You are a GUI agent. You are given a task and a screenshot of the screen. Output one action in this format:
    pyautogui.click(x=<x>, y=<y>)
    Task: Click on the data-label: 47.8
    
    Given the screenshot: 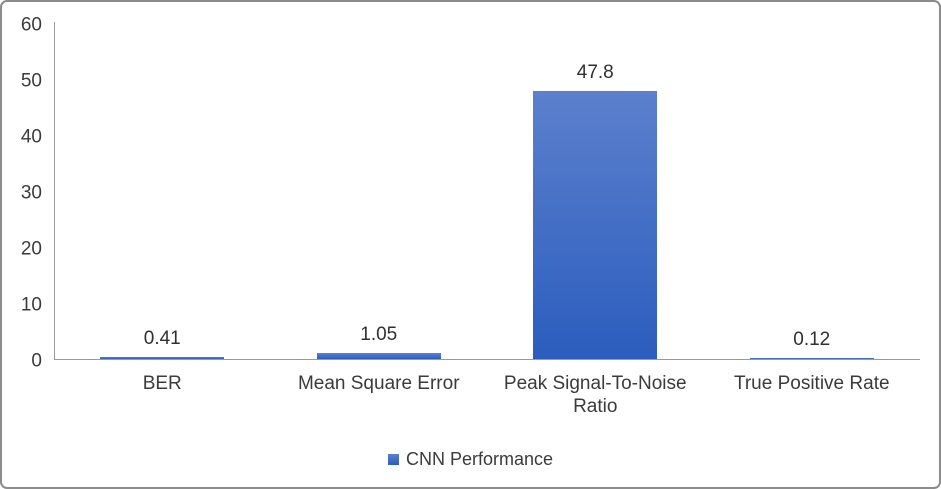 What is the action you would take?
    pyautogui.click(x=595, y=73)
    